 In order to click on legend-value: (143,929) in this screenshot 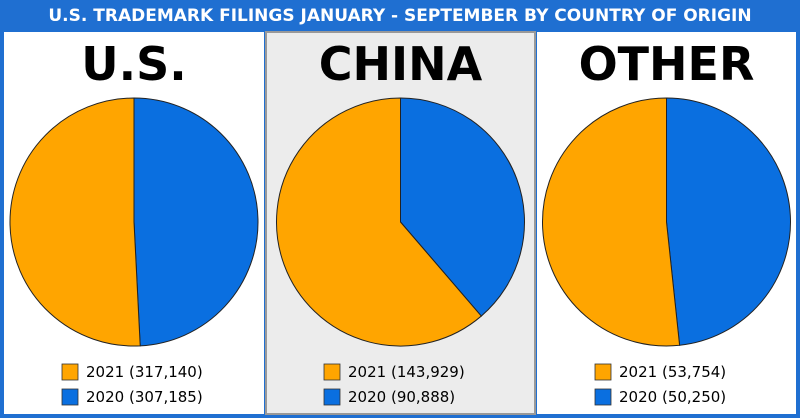, I will do `click(428, 372)`.